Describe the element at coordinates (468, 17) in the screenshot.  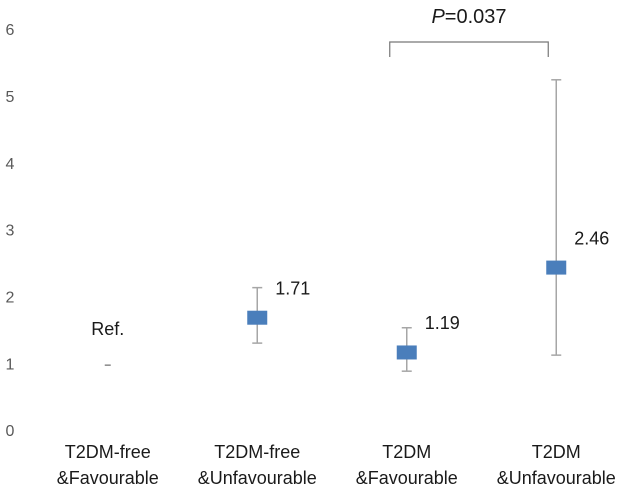
I see `annotation: P=0.037` at that location.